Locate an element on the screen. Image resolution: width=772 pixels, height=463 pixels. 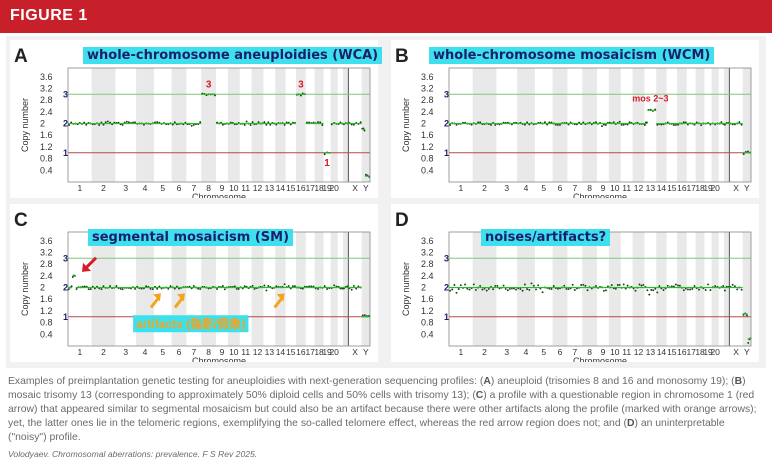
x-tick-label: 12 is located at coordinates (639, 188).